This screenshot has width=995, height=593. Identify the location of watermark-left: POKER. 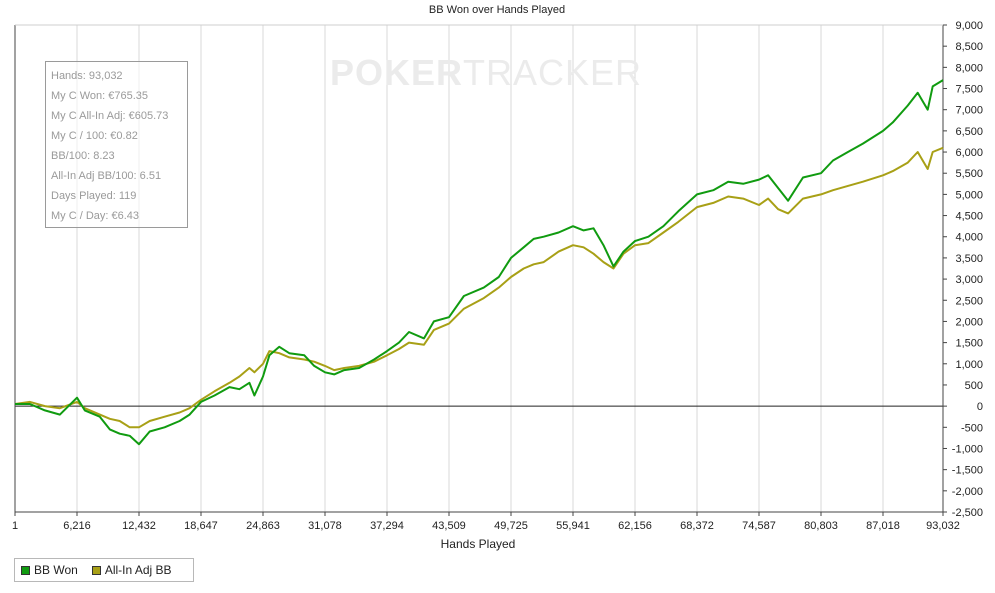
(397, 72).